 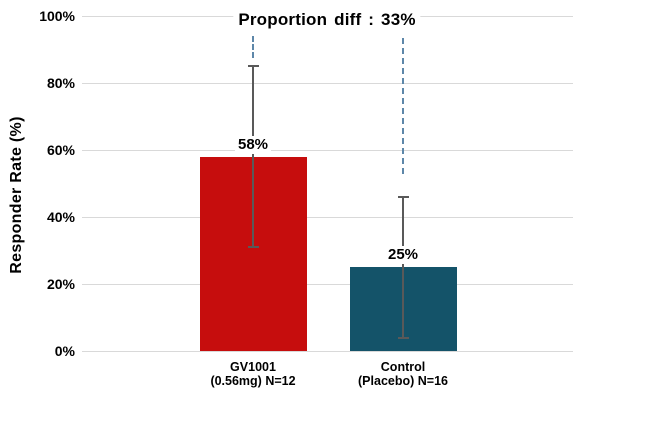 I want to click on bar-value-label: 25%, so click(x=403, y=255).